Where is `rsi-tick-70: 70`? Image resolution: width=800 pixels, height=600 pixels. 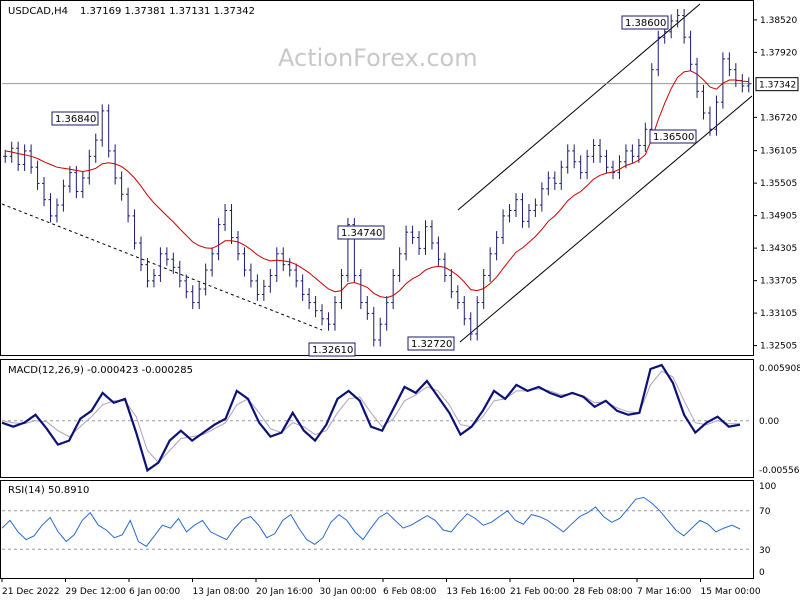
rsi-tick-70: 70 is located at coordinates (765, 512).